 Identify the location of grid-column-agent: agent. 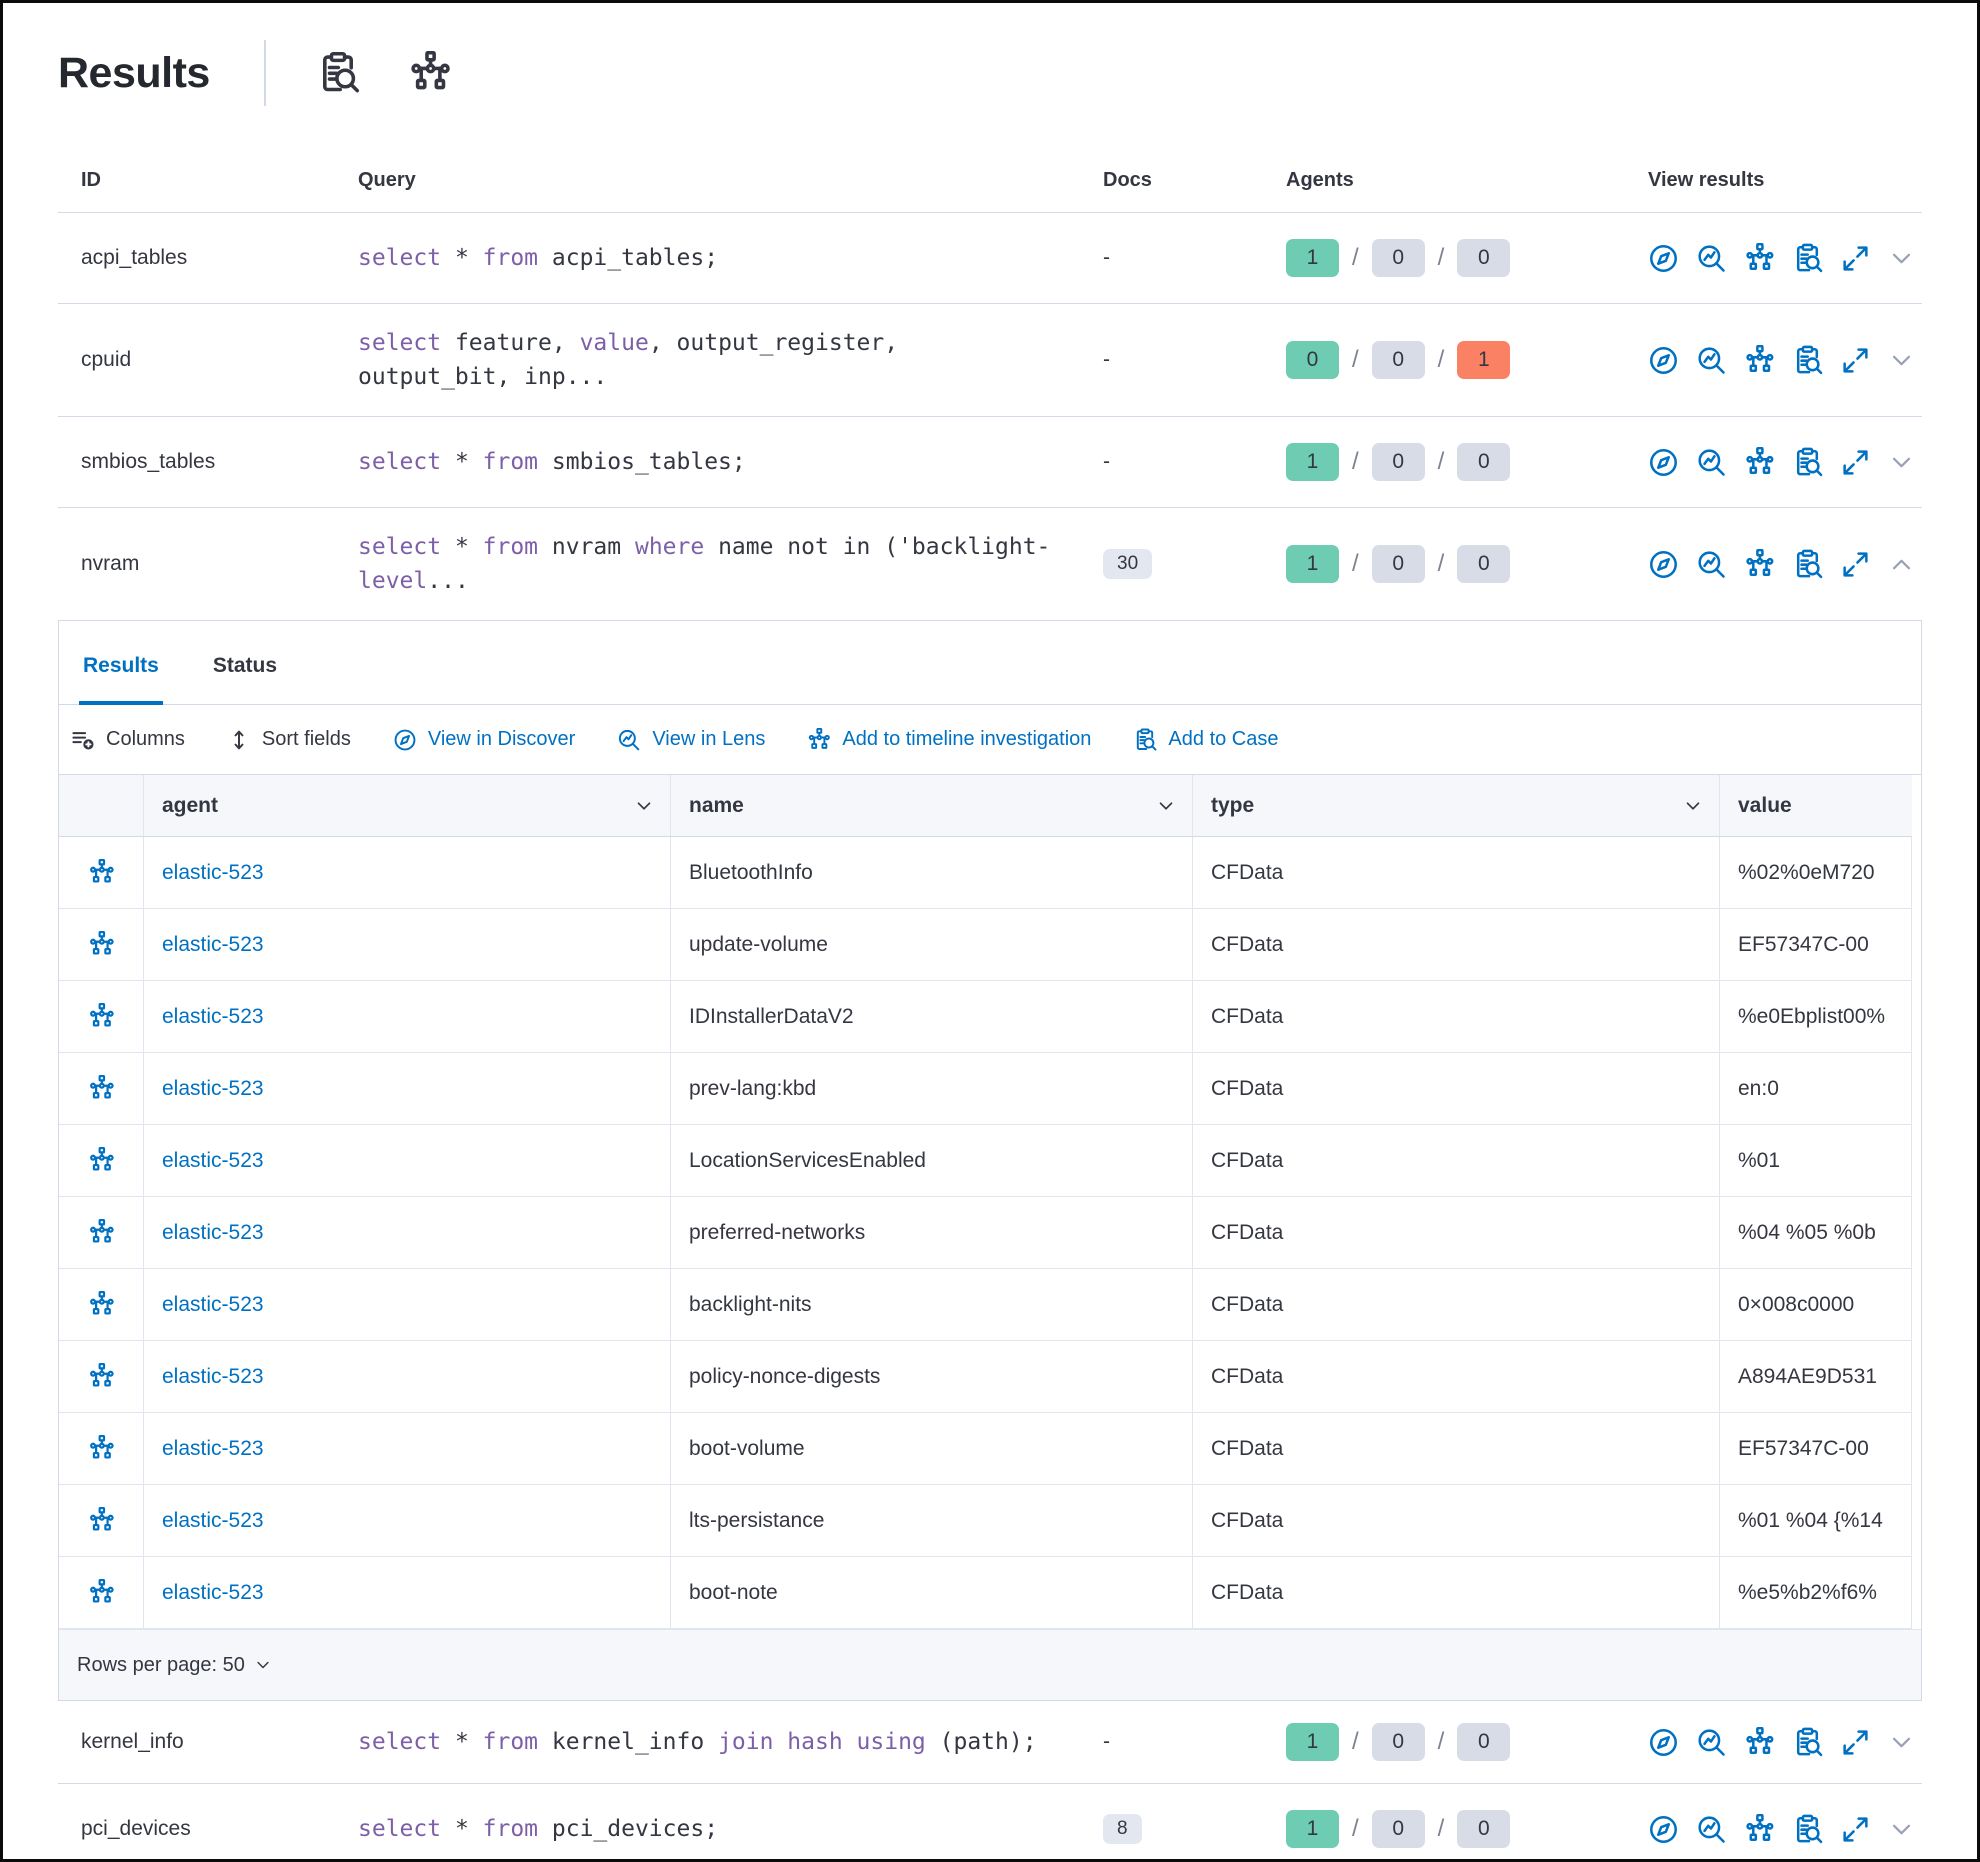
(406, 805).